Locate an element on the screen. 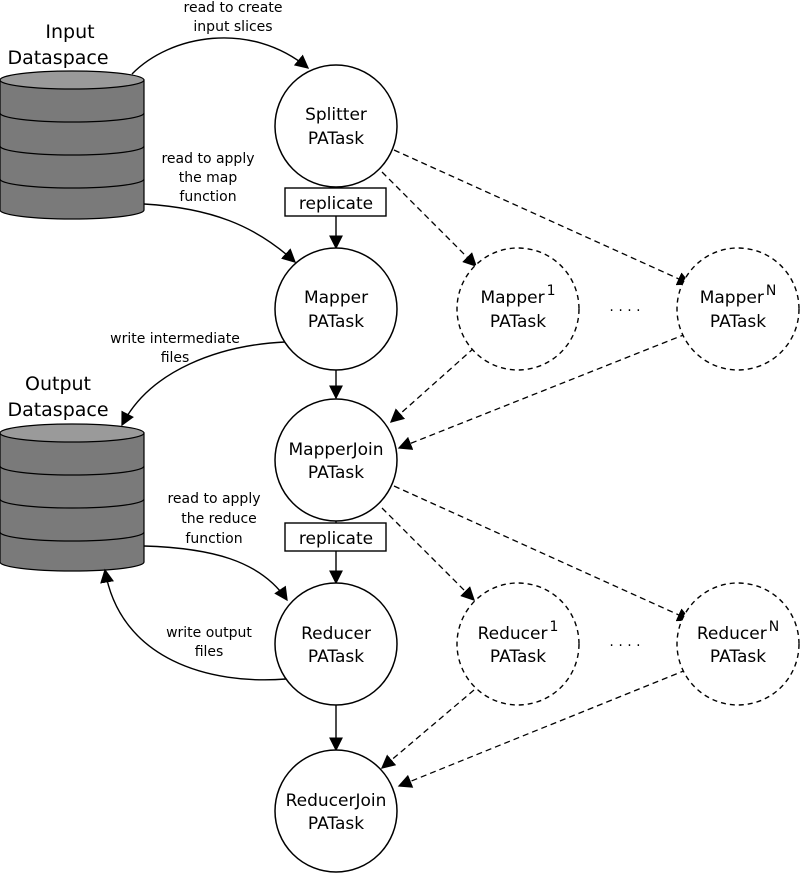 The image size is (800, 873). output-dataspace: Output Dataspace is located at coordinates (72, 472).